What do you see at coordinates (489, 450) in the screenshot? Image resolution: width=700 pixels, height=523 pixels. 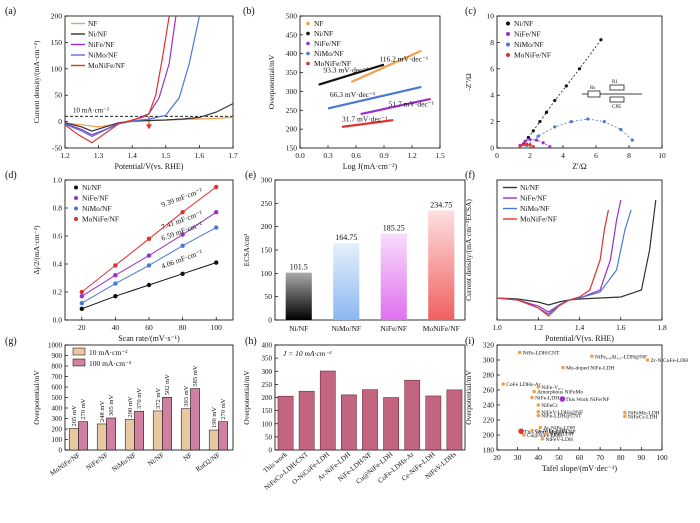 I see `y-tick-label: 180` at bounding box center [489, 450].